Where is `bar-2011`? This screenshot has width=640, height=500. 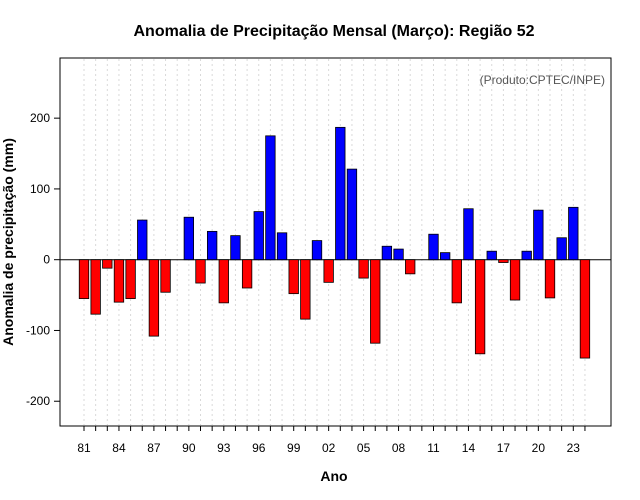
bar-2011 is located at coordinates (433, 247).